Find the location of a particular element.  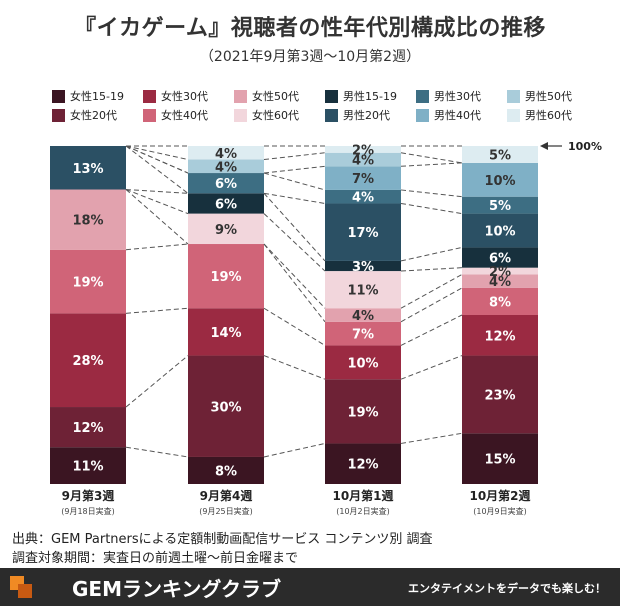

legend-label: 男性40代 is located at coordinates (457, 115).